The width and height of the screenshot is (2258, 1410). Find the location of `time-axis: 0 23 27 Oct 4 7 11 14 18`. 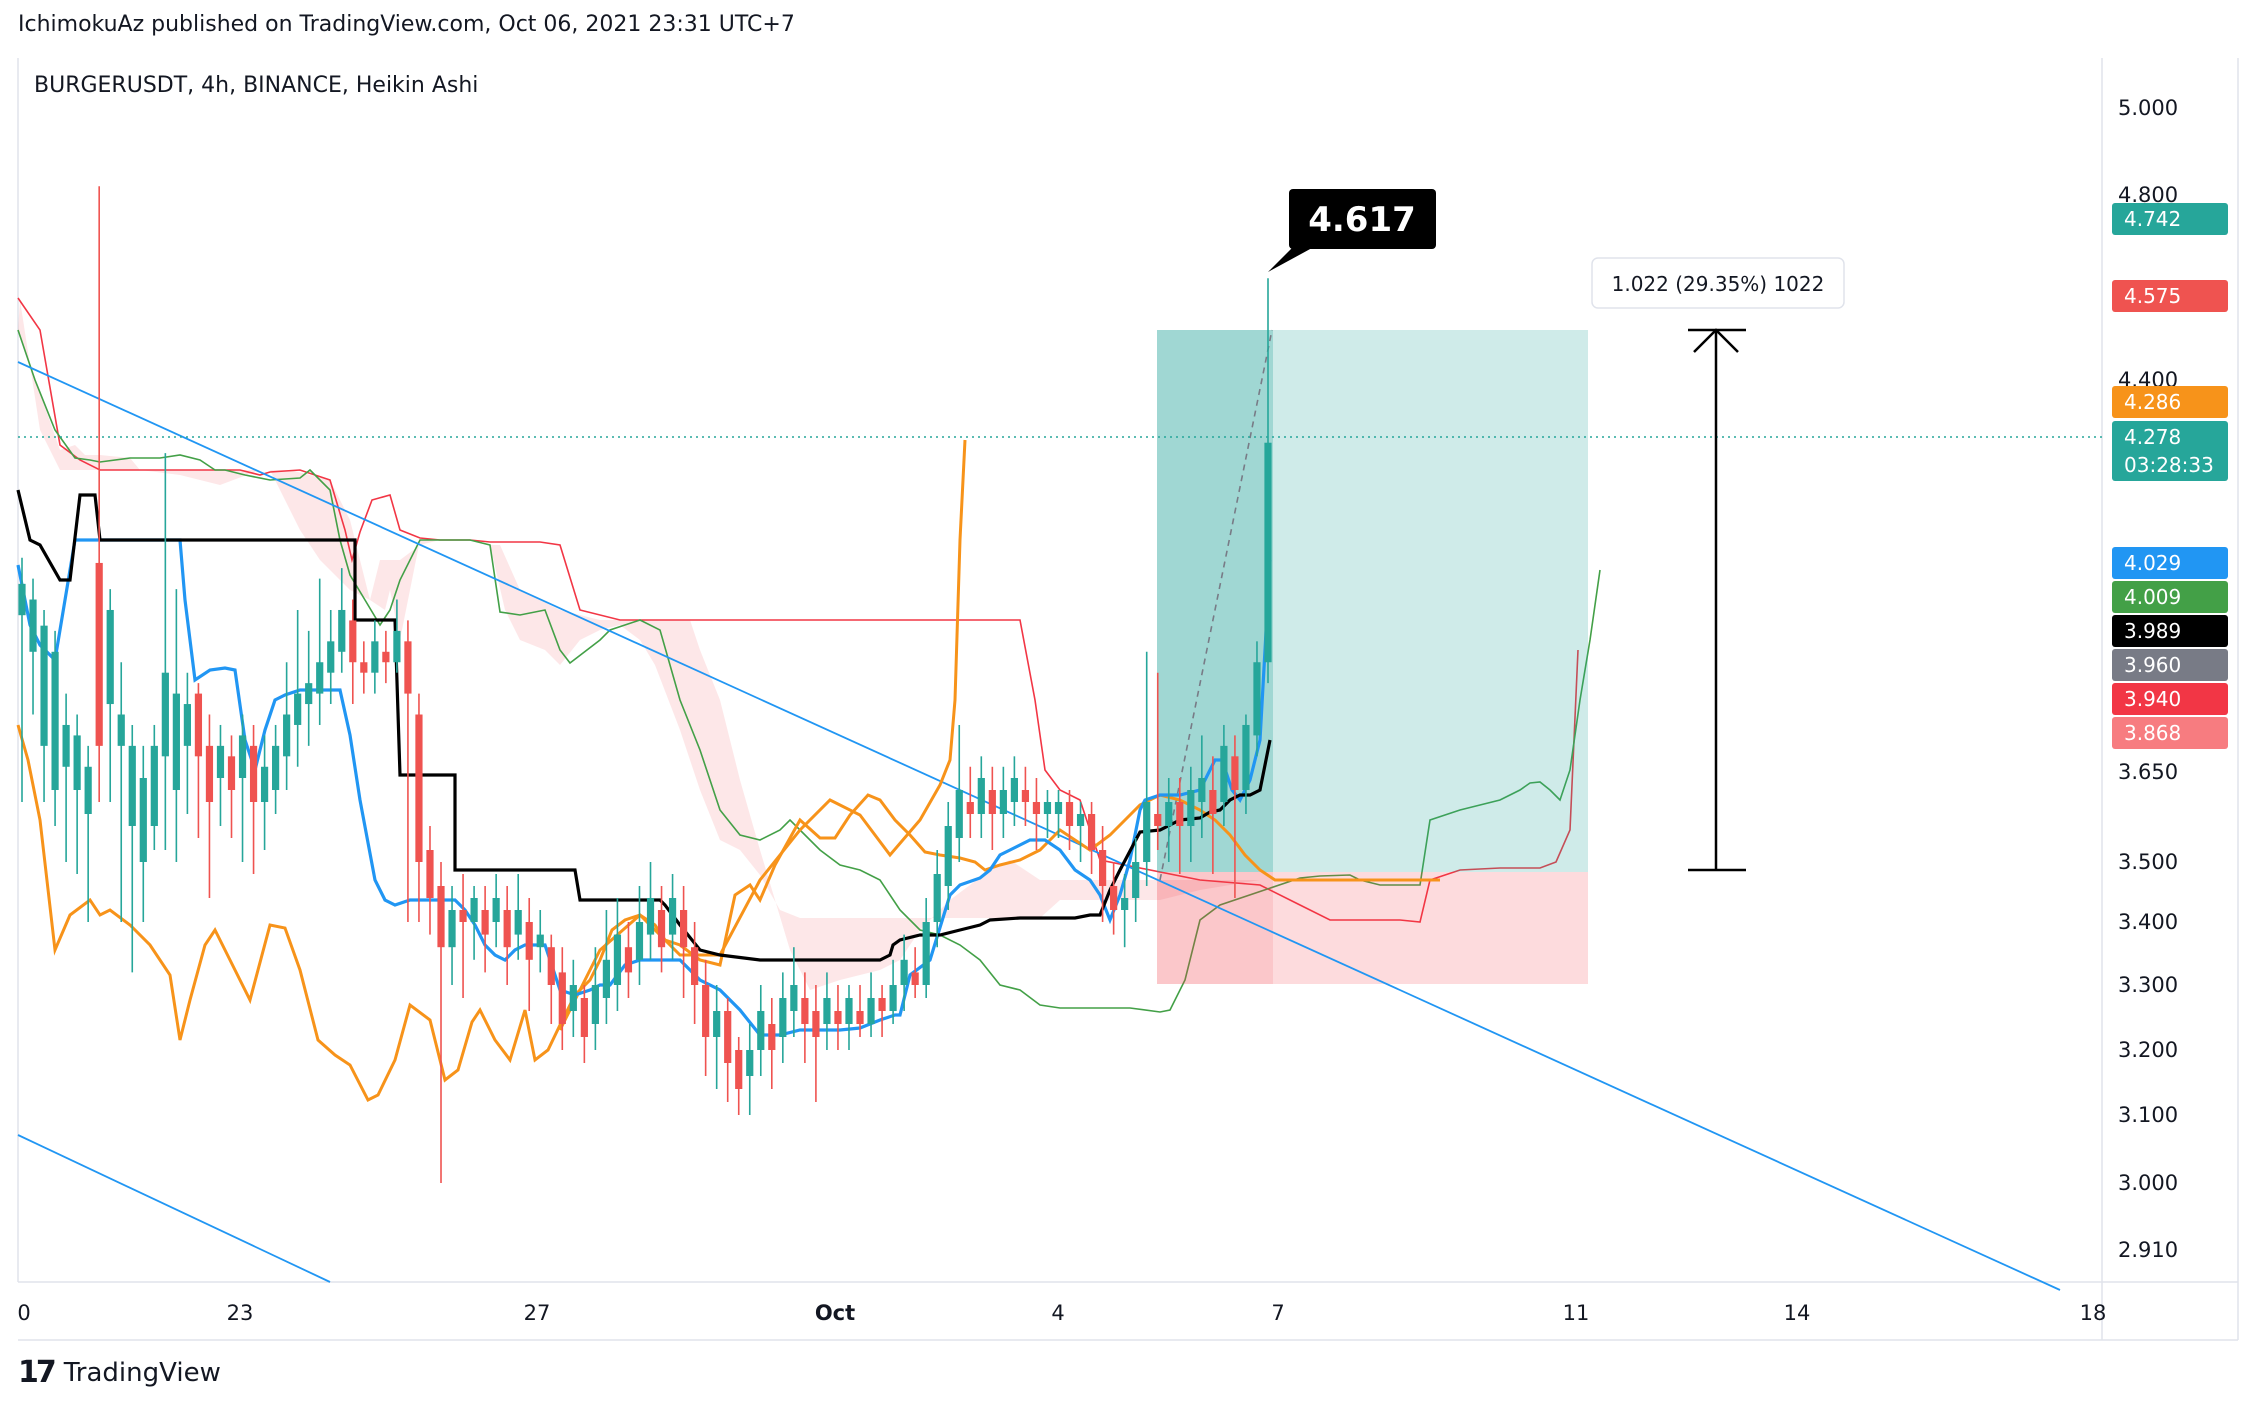

time-axis: 0 23 27 Oct 4 7 11 14 18 is located at coordinates (1061, 1313).